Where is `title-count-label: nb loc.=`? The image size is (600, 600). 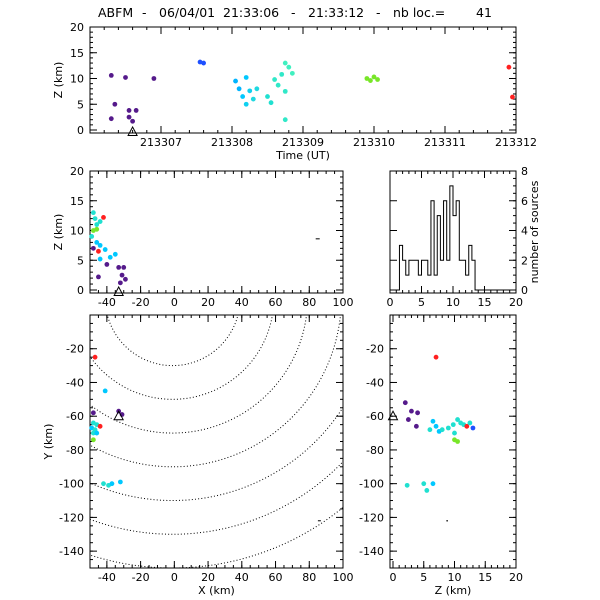 title-count-label: nb loc.= is located at coordinates (419, 12).